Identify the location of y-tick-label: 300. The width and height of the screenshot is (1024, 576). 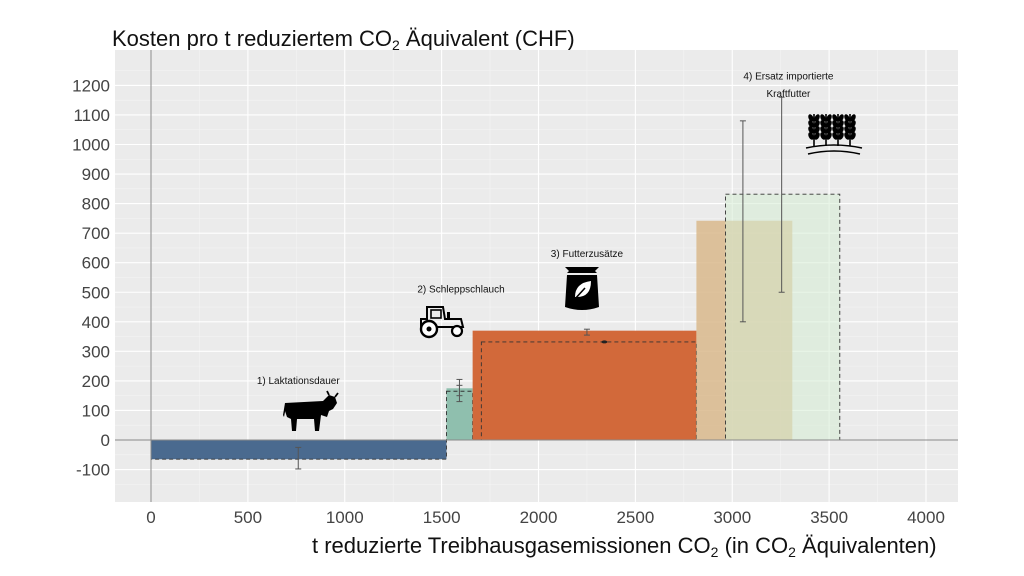
(96, 351).